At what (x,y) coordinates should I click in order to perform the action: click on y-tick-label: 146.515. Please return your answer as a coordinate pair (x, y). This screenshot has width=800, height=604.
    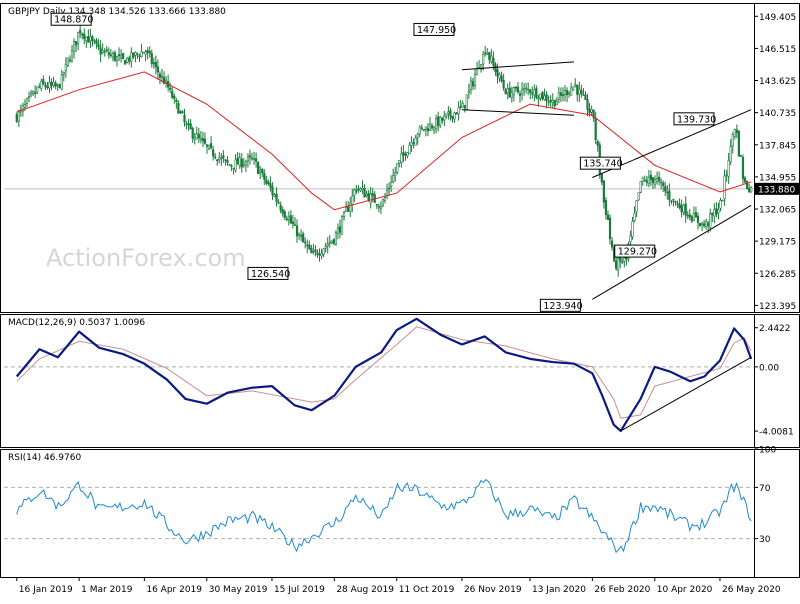
    Looking at the image, I should click on (777, 50).